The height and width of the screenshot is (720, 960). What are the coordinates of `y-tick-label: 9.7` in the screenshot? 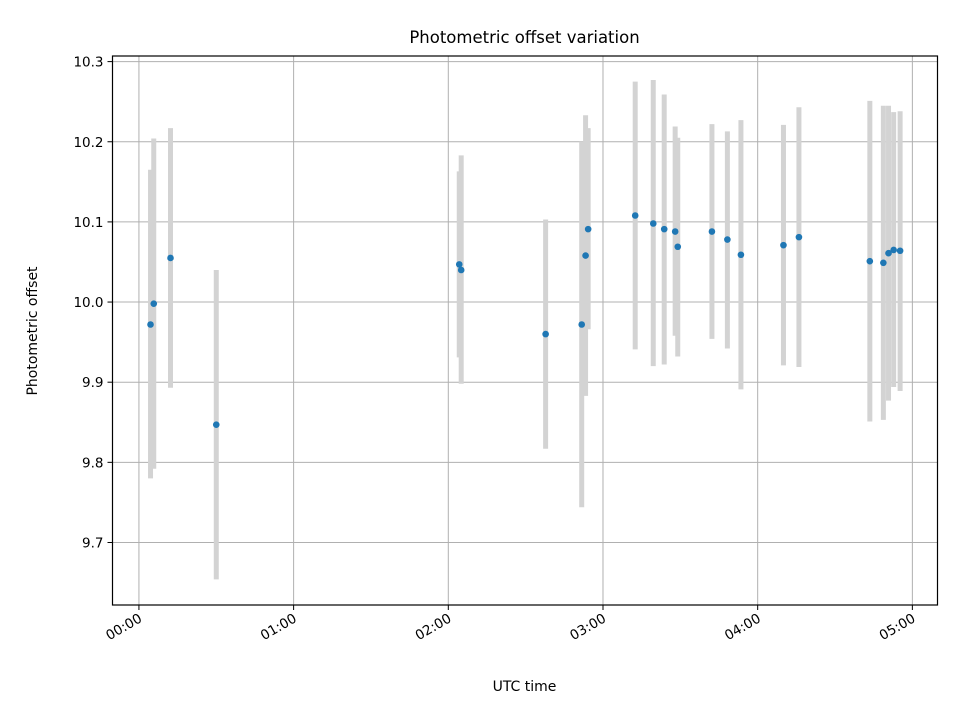 It's located at (92, 543).